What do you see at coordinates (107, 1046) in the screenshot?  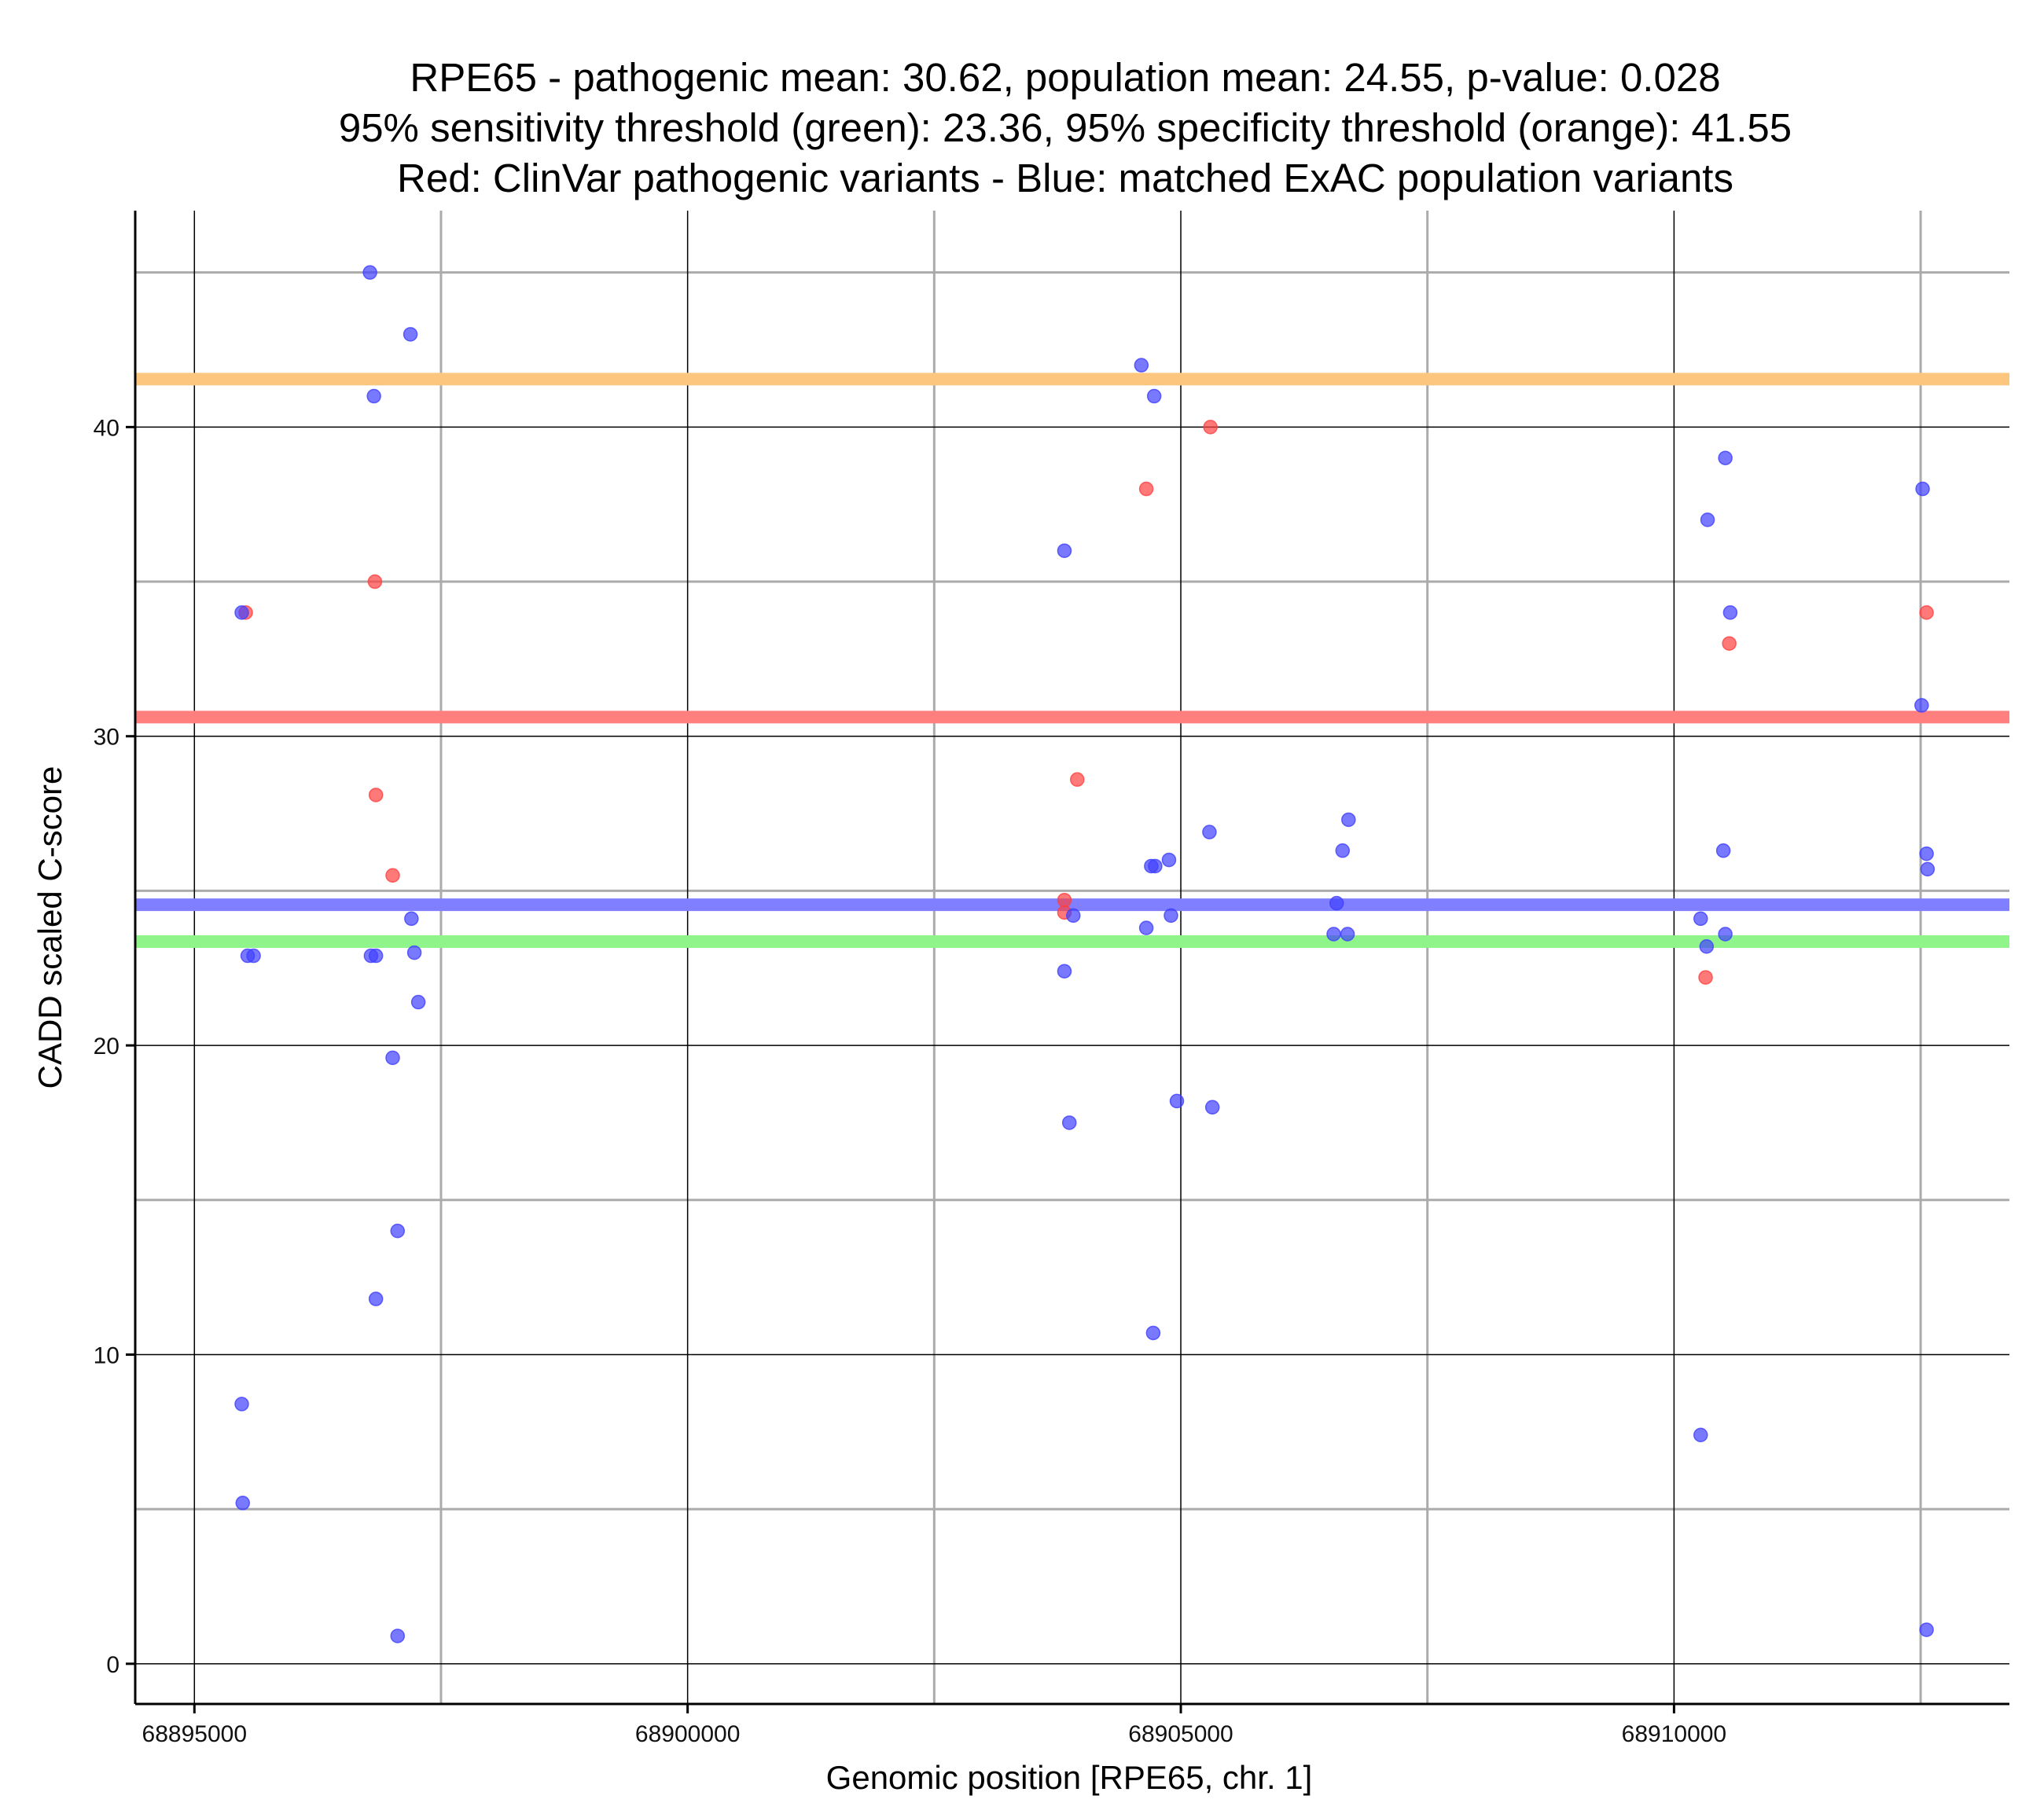 I see `y-tick-label-2: 20` at bounding box center [107, 1046].